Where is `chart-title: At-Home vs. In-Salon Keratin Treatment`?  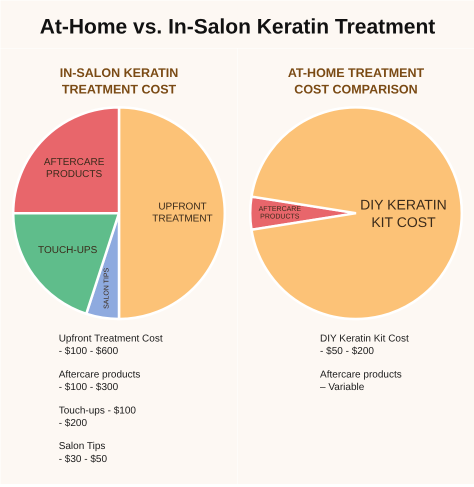
chart-title: At-Home vs. In-Salon Keratin Treatment is located at coordinates (238, 26).